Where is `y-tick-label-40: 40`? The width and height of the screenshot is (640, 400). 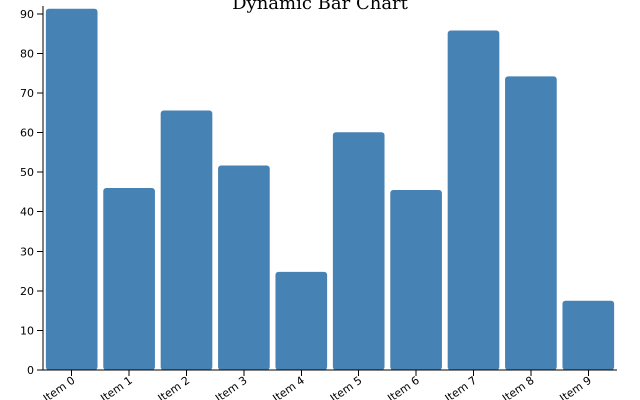
y-tick-label-40: 40 is located at coordinates (27, 212).